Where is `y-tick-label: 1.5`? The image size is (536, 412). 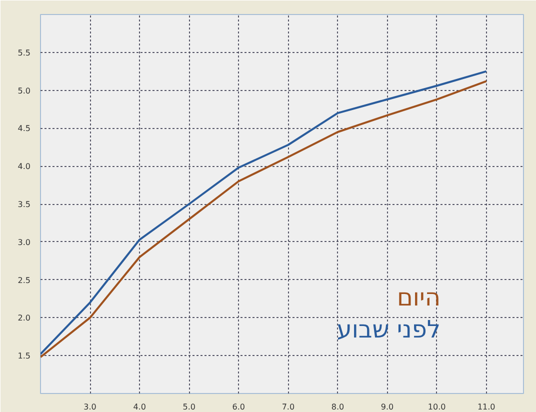
y-tick-label: 1.5 is located at coordinates (24, 356).